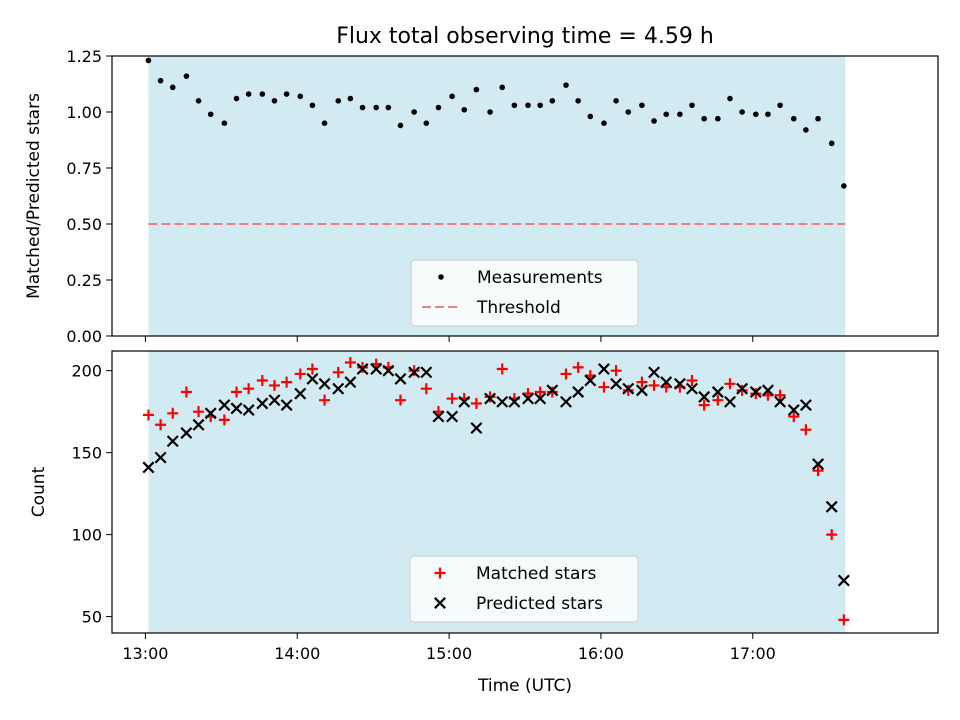 Image resolution: width=960 pixels, height=720 pixels. I want to click on y-tick-label: 0.25, so click(84, 280).